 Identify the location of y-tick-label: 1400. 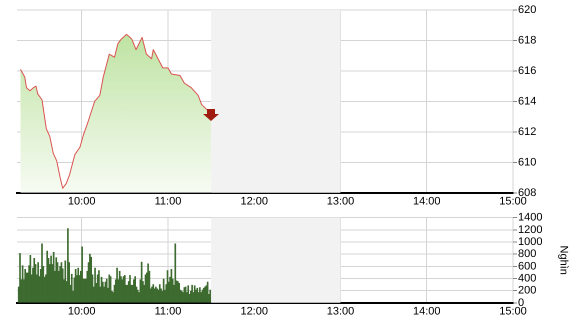
(530, 218).